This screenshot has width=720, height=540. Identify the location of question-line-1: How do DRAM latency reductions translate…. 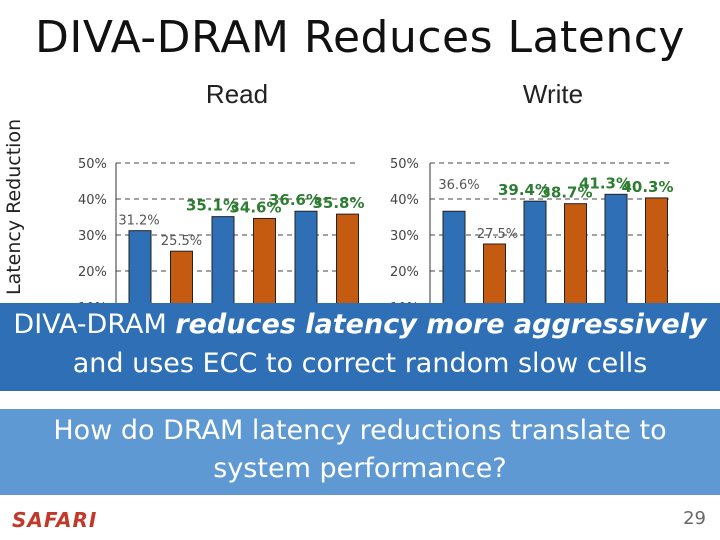
(360, 430).